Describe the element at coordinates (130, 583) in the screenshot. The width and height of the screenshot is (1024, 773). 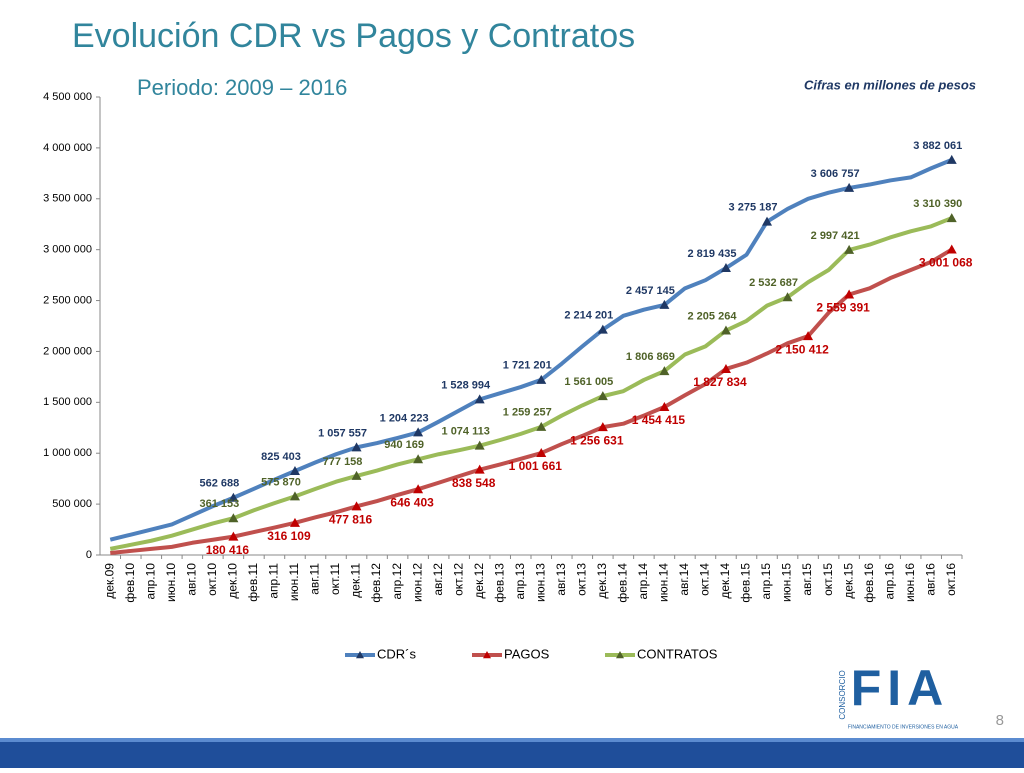
I see `x-tick-label: фев.10` at that location.